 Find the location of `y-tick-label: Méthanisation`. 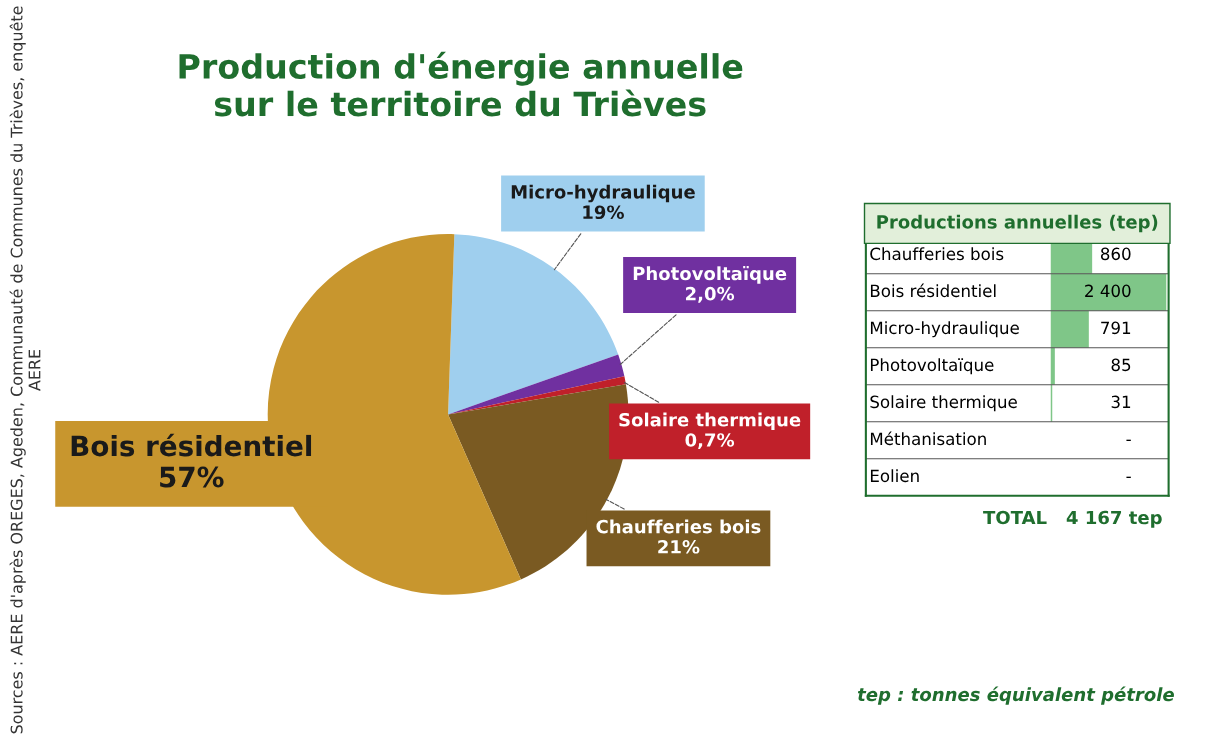

y-tick-label: Méthanisation is located at coordinates (928, 438).